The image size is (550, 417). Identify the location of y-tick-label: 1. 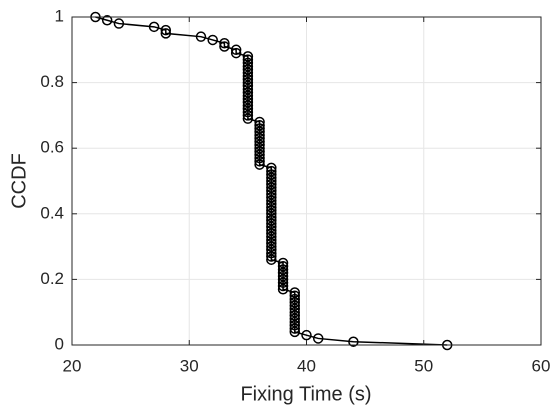
(59, 15).